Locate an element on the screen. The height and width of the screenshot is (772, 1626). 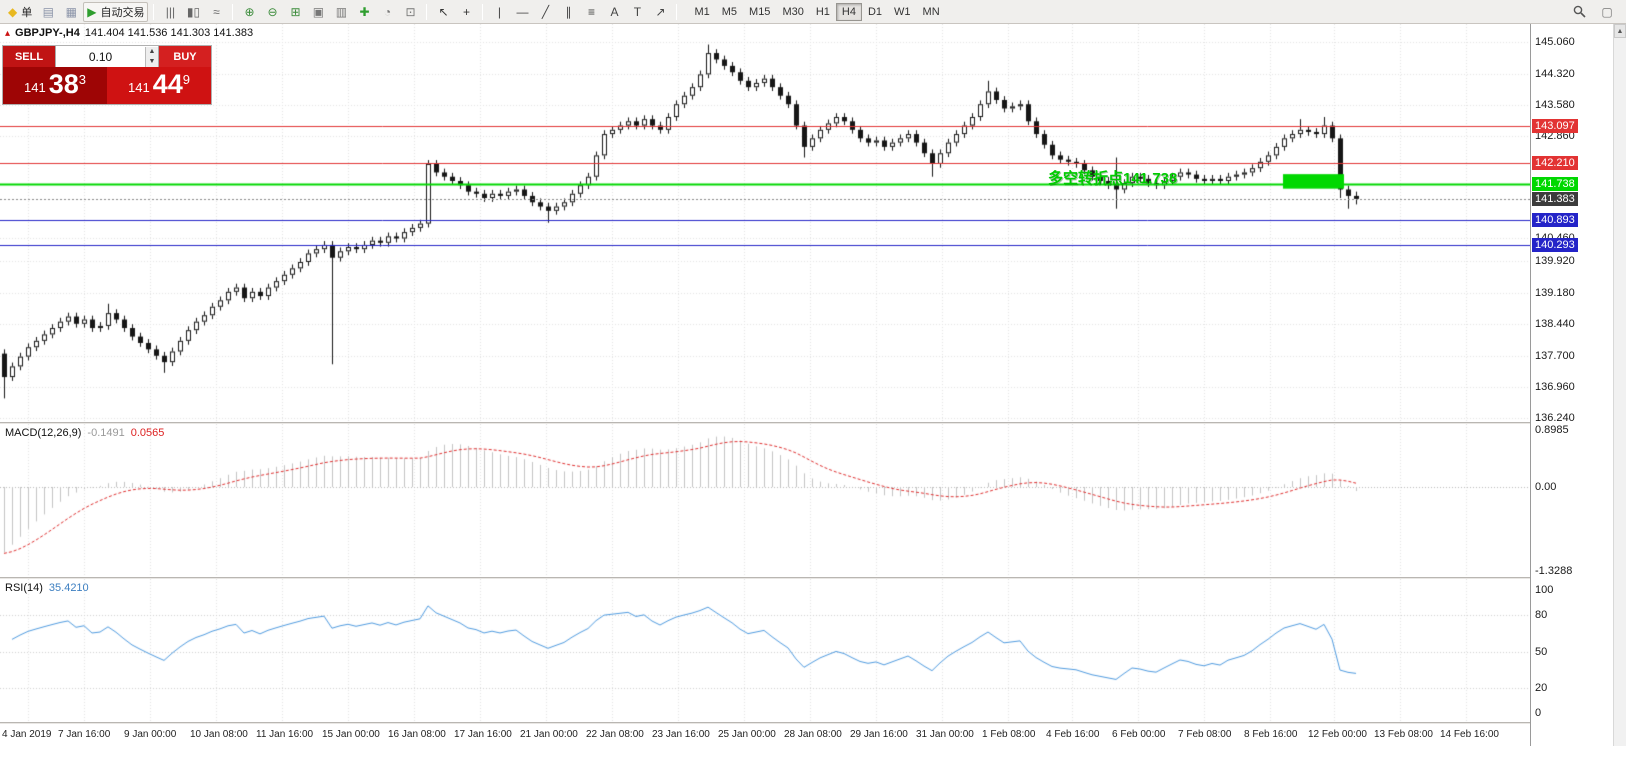
volume-spinner: ▲ ▼ is located at coordinates (151, 56).